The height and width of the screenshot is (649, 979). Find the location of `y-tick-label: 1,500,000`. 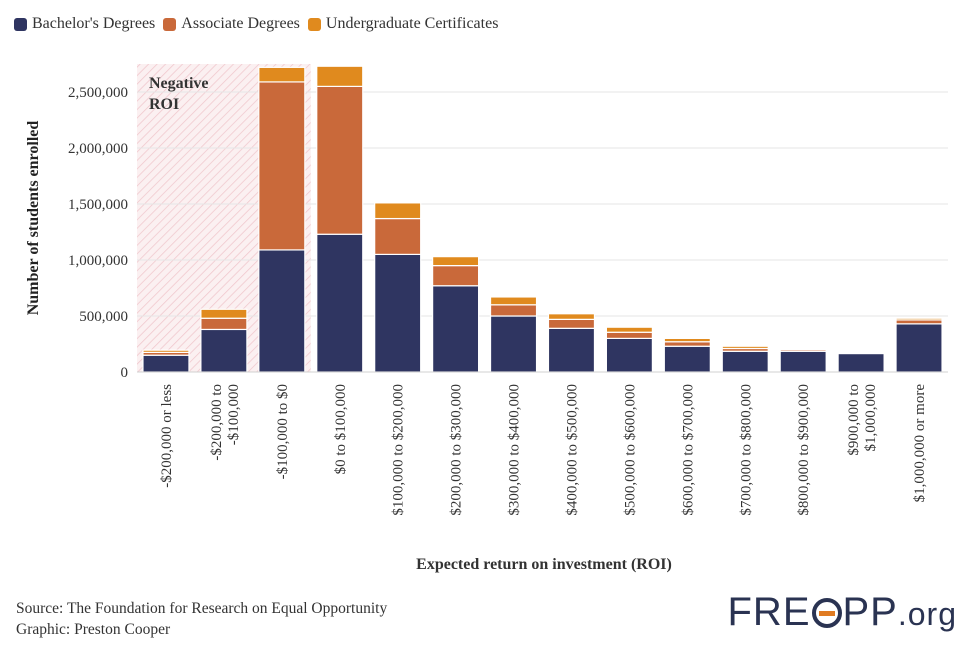

y-tick-label: 1,500,000 is located at coordinates (98, 205).